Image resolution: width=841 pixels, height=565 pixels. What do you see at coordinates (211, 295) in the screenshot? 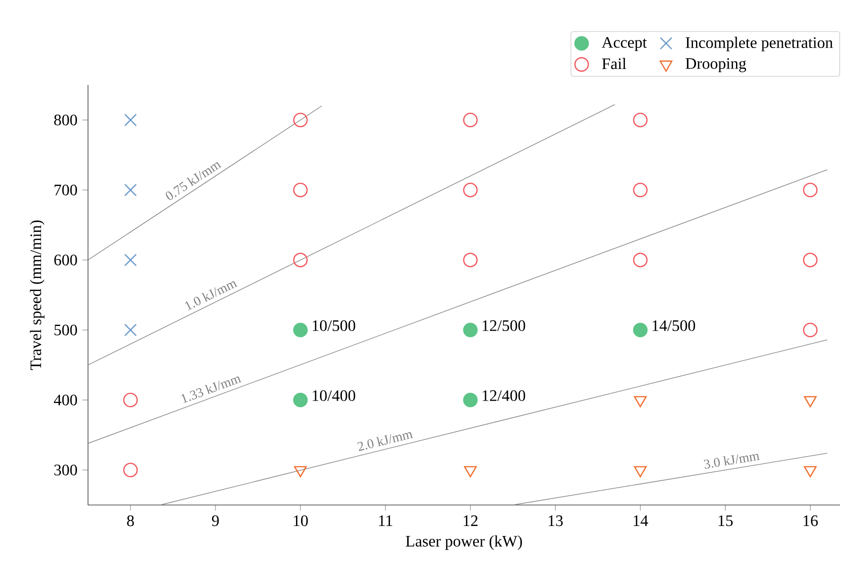
I see `text: 1.0 kJ/mm` at bounding box center [211, 295].